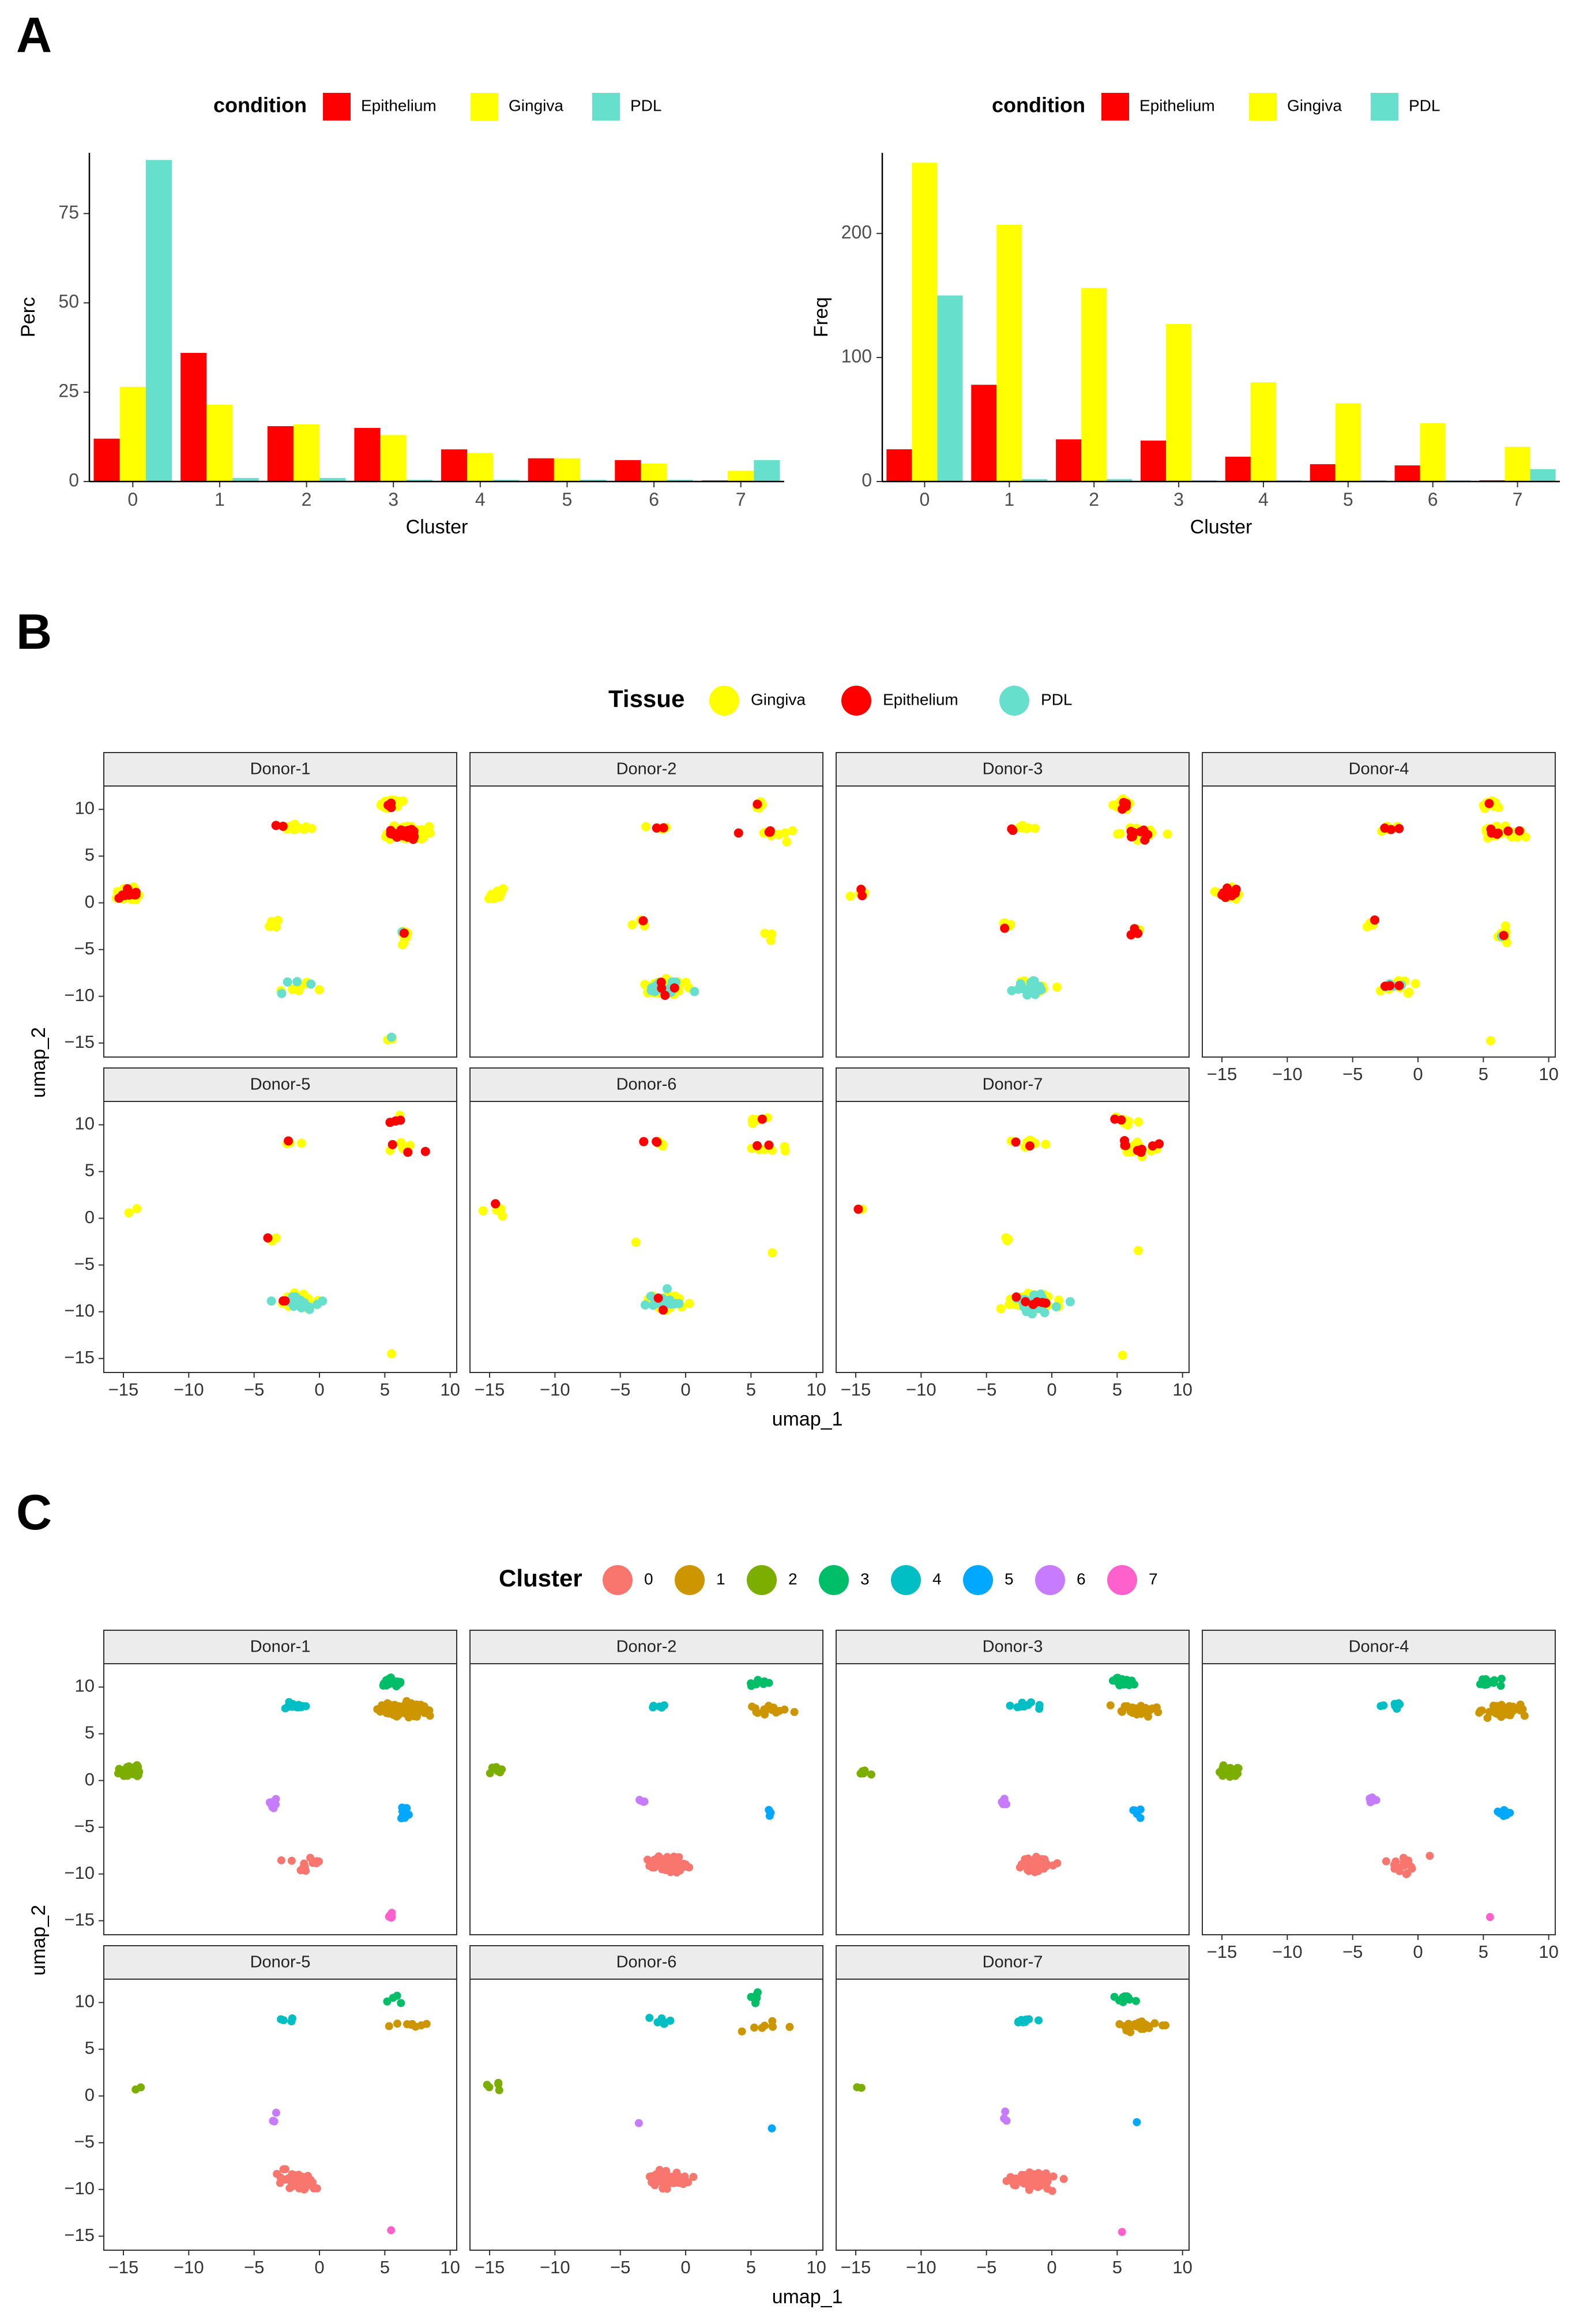 The image size is (1576, 2324). Describe the element at coordinates (39, 1062) in the screenshot. I see `y-axis-label: umap_2` at that location.